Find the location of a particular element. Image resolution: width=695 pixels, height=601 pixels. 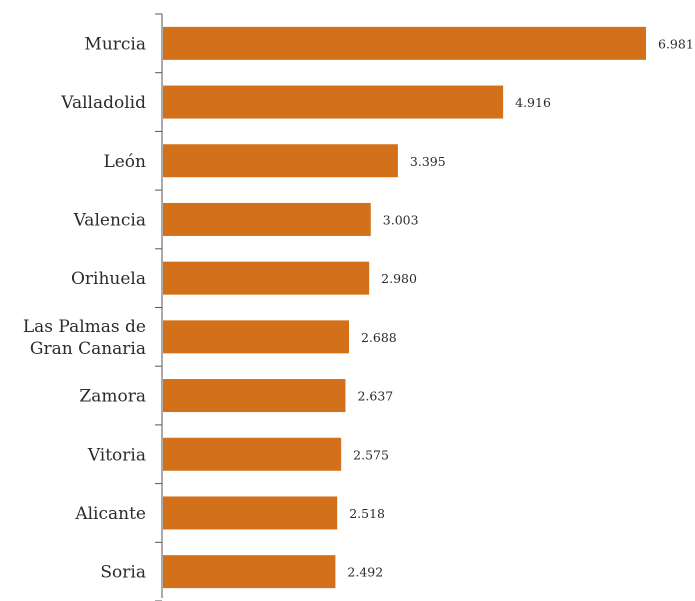

category-label: Alicante is located at coordinates (110, 514).